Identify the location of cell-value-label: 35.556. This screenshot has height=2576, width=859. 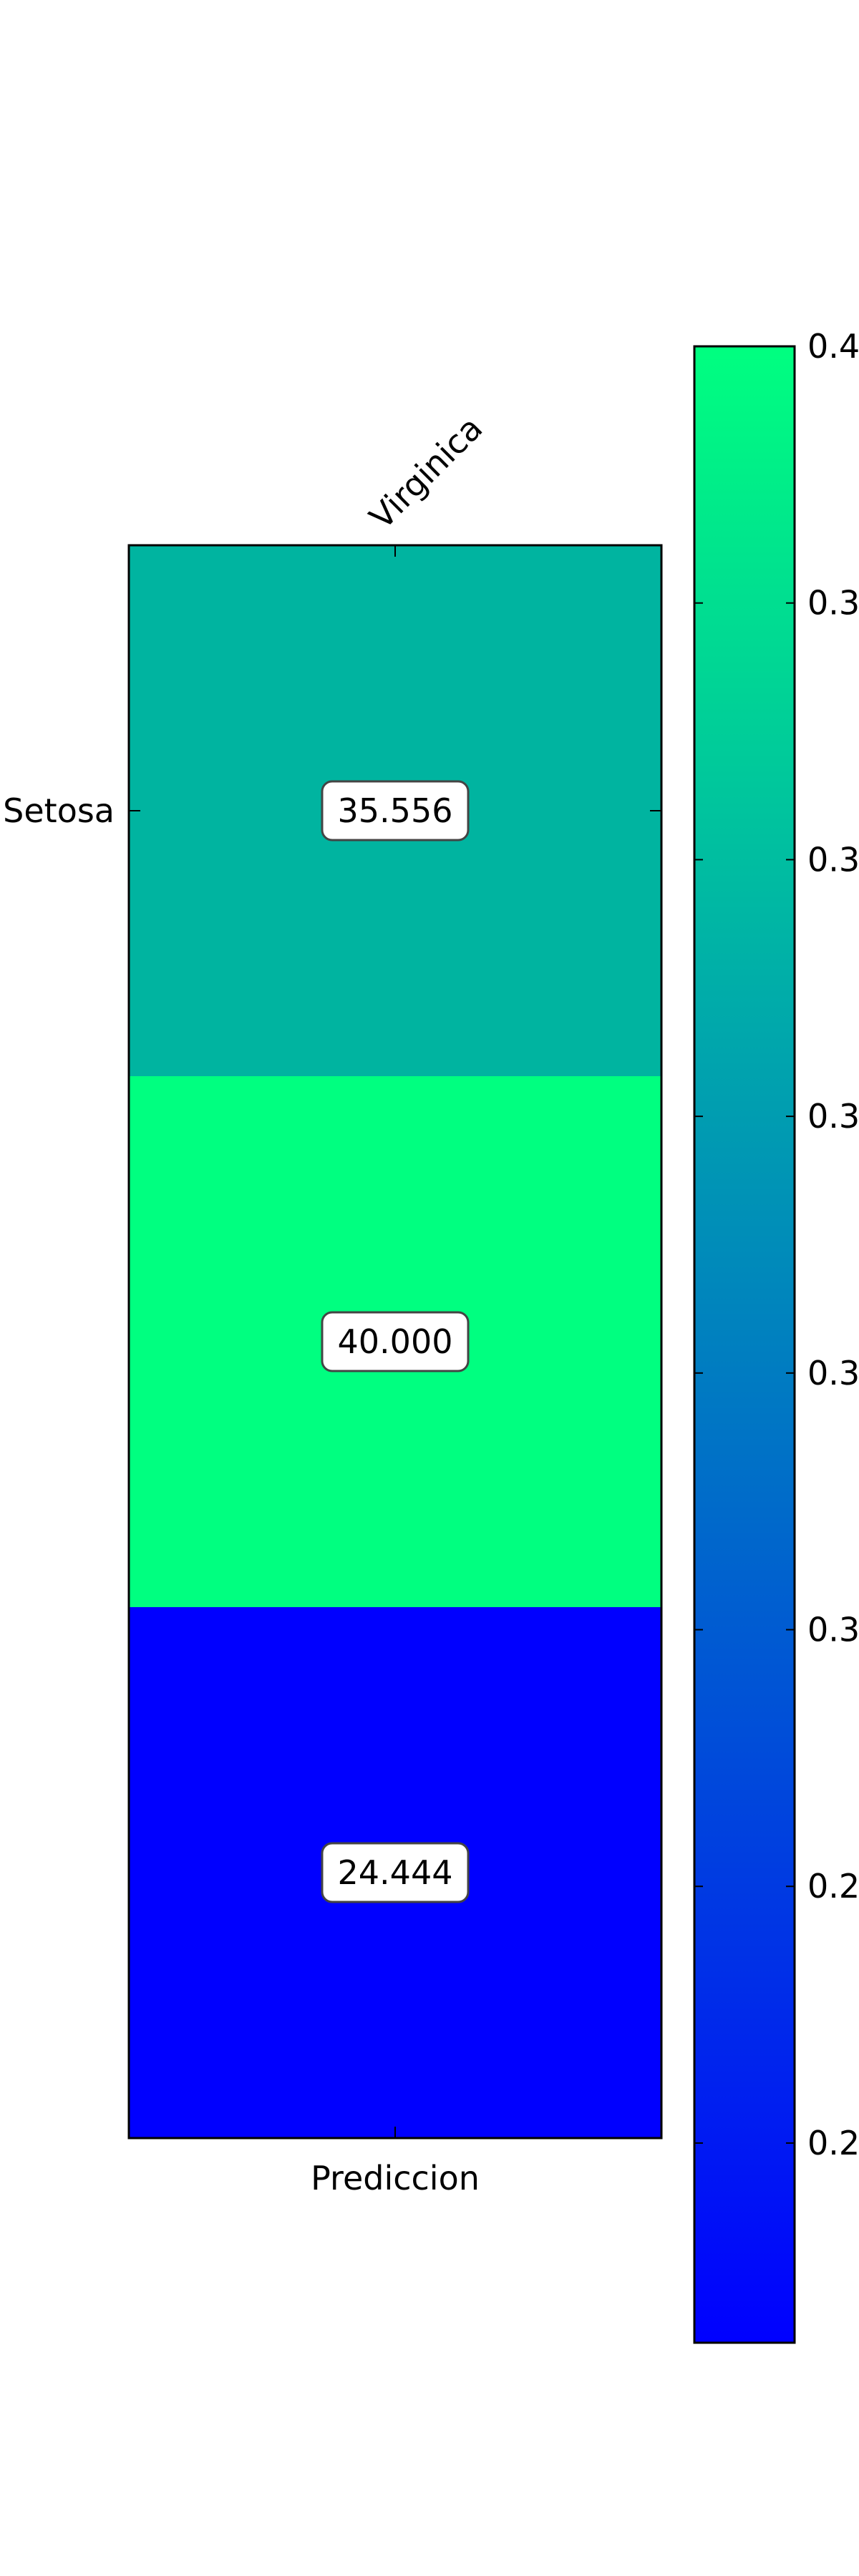
(395, 810).